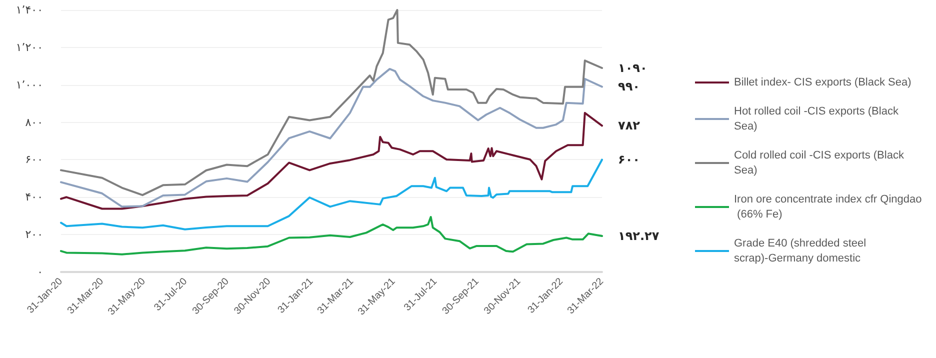 The height and width of the screenshot is (358, 936). What do you see at coordinates (629, 125) in the screenshot?
I see `annotation: ۷۸۲` at bounding box center [629, 125].